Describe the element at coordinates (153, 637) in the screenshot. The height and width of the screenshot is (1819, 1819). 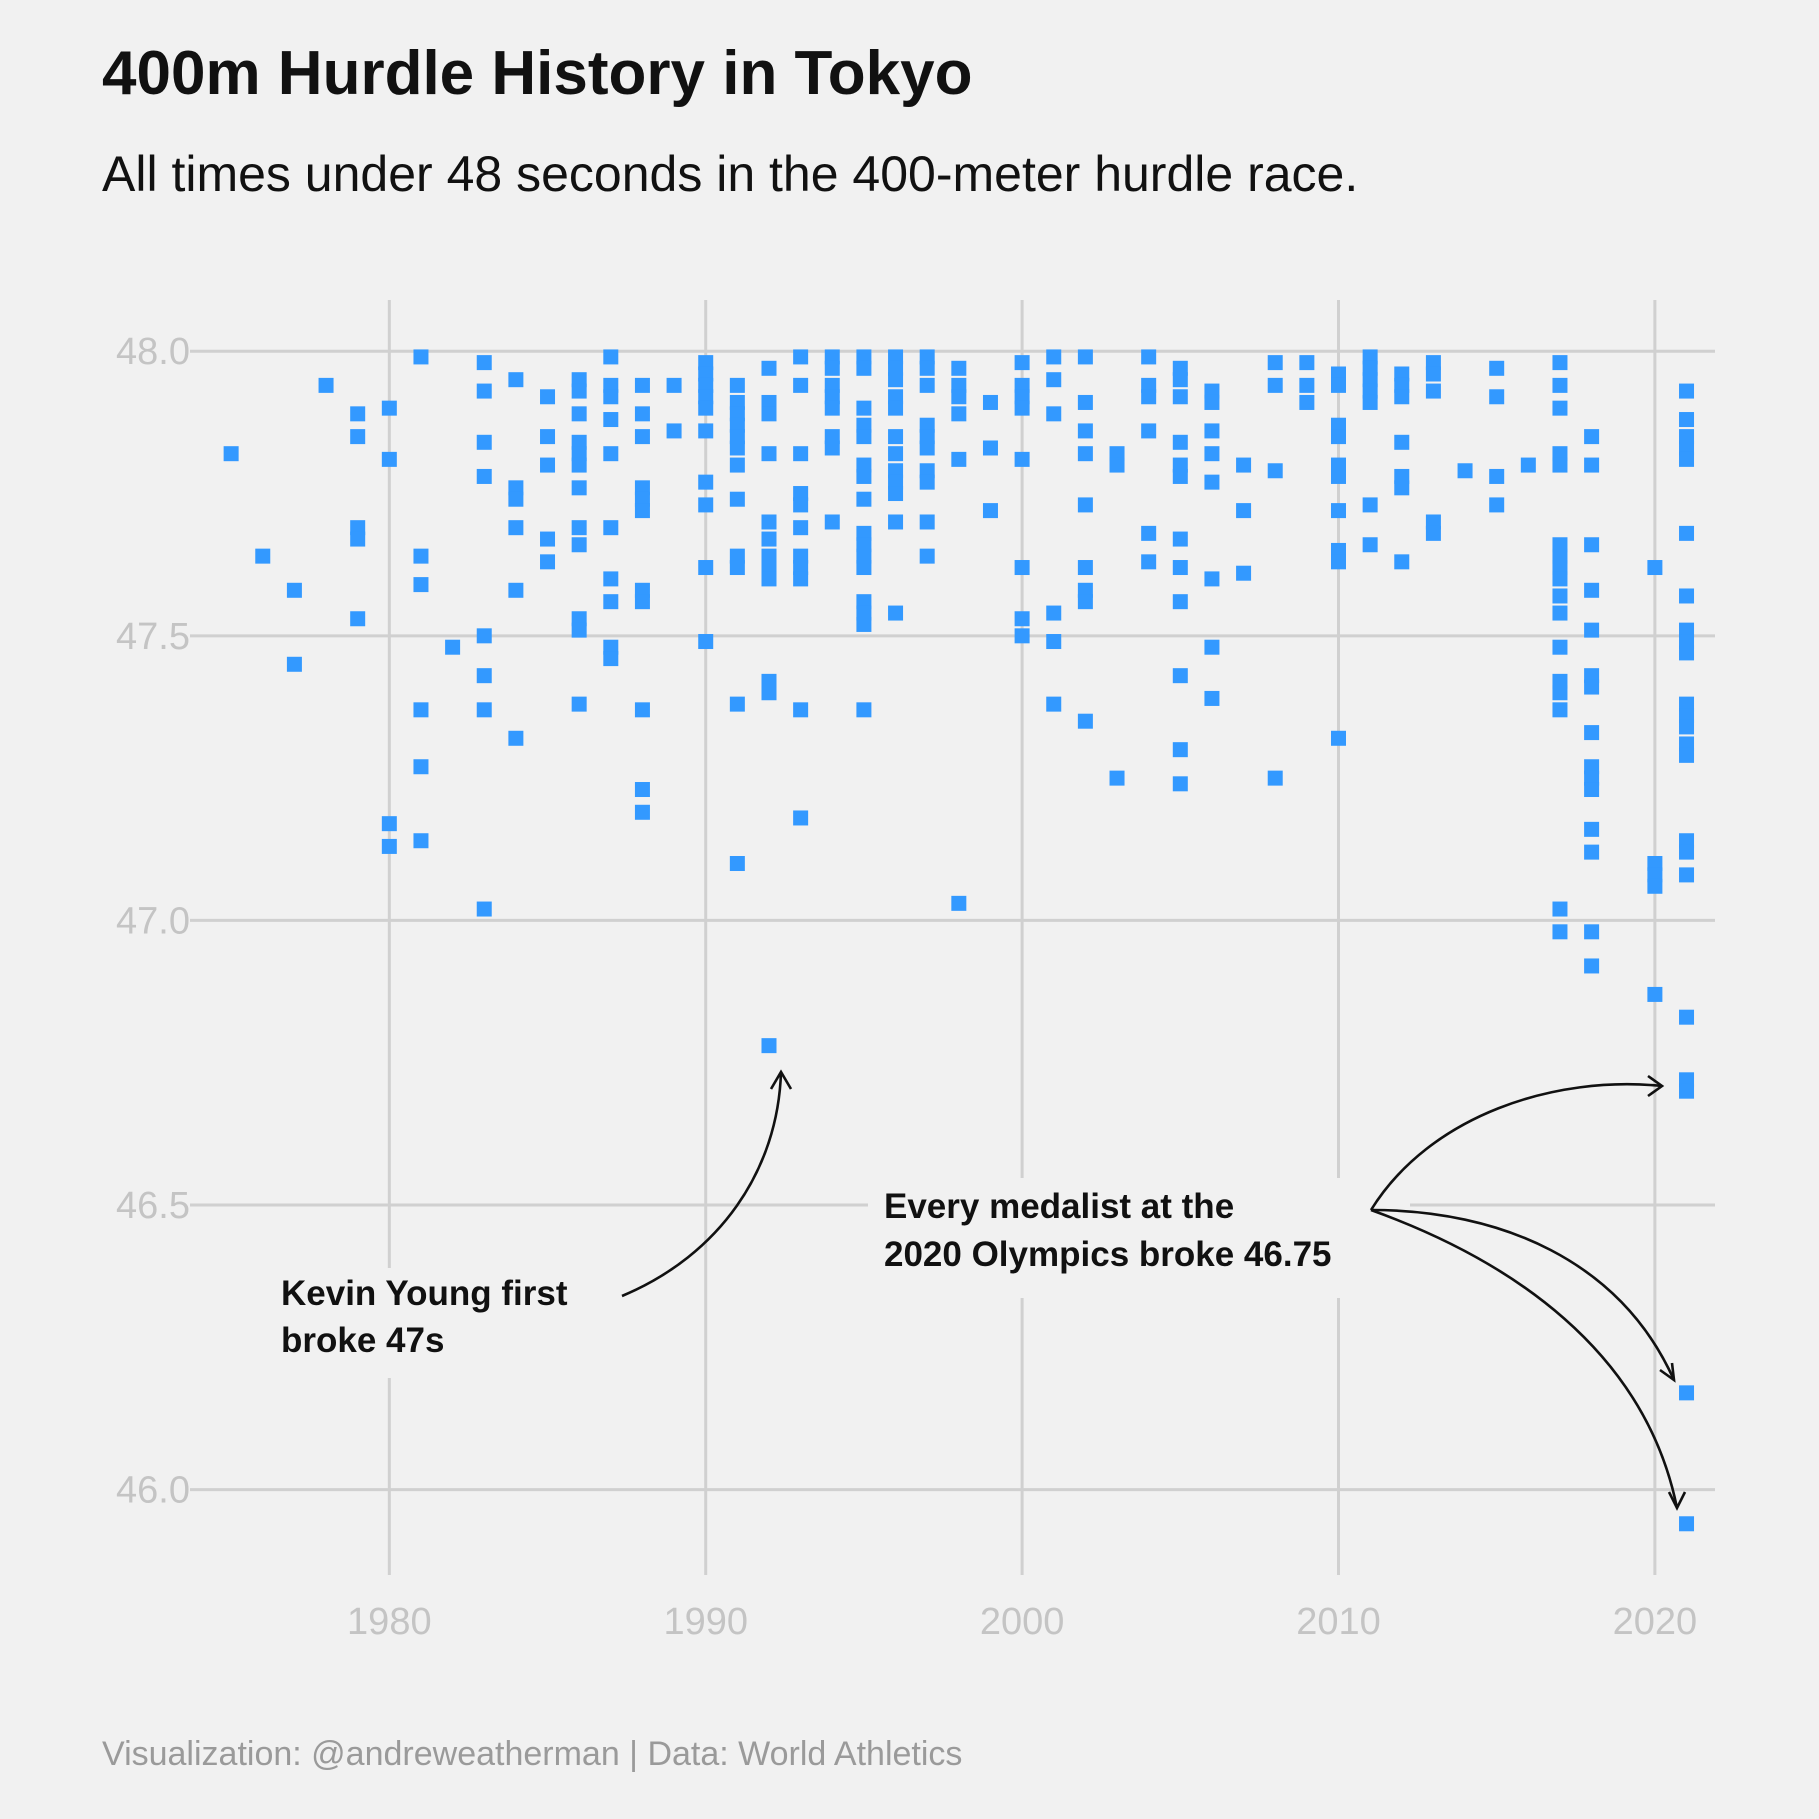
I see `y-tick-label: 47.5` at that location.